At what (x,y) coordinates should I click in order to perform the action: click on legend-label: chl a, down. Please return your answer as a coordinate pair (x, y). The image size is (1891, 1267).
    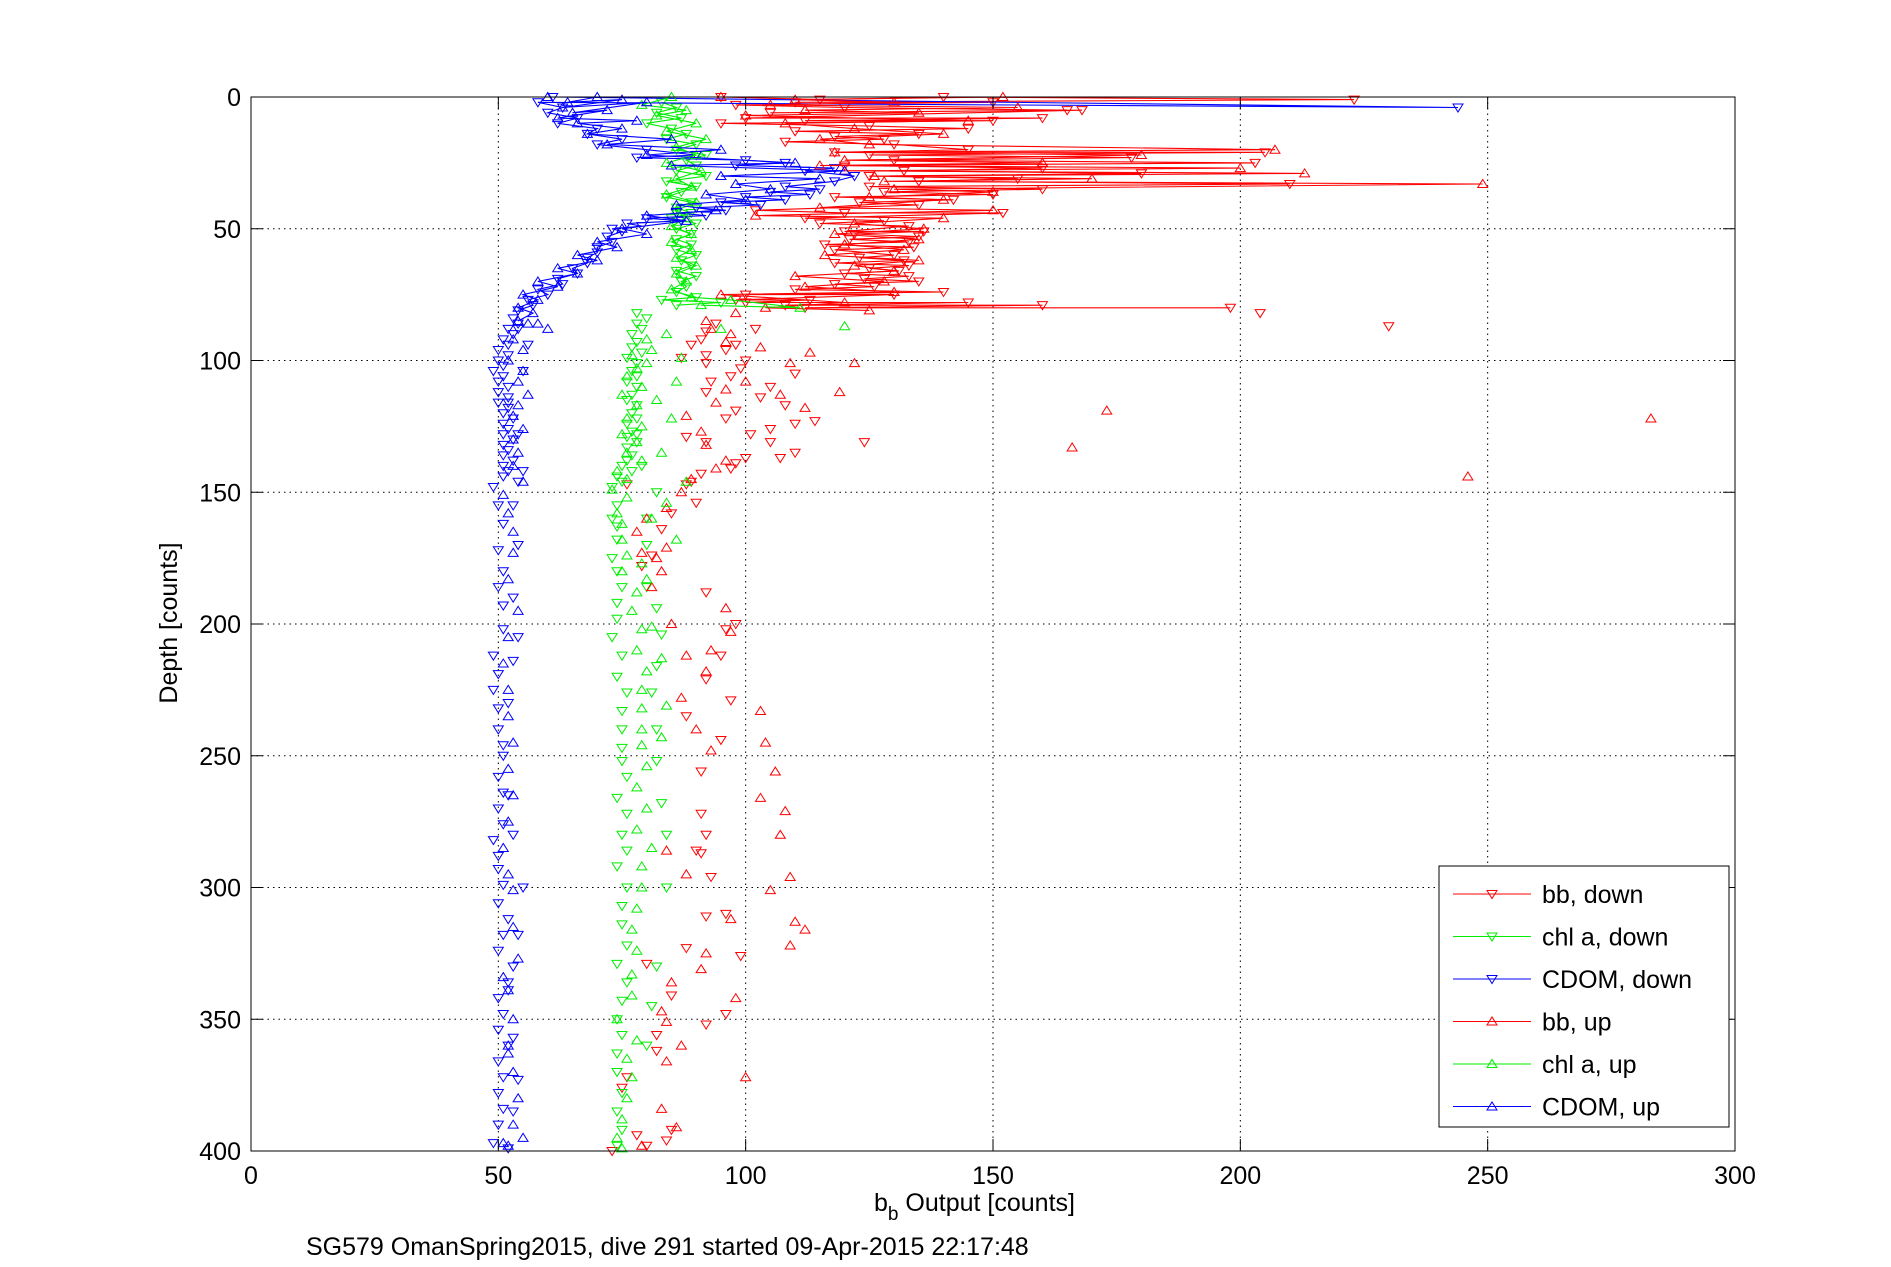
    Looking at the image, I should click on (1605, 938).